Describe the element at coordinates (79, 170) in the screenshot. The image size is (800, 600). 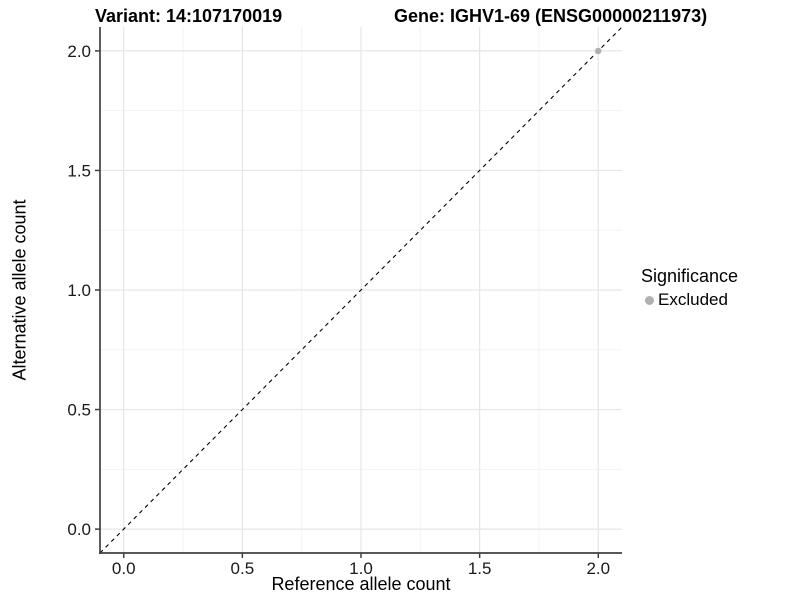
I see `y-tick-label: 1.5` at that location.